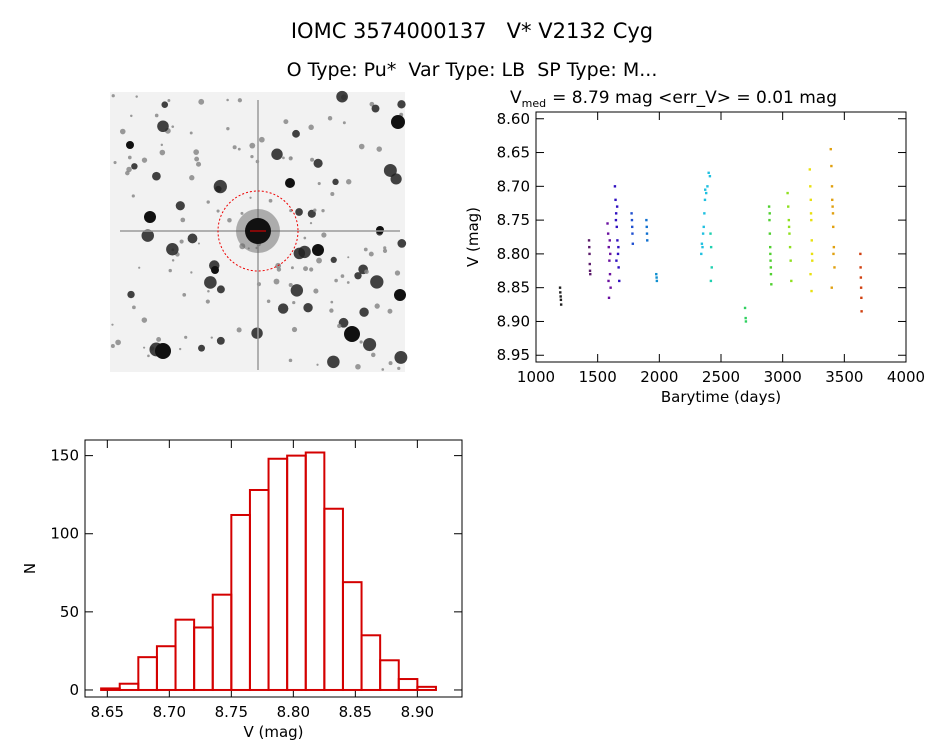 The height and width of the screenshot is (747, 944). I want to click on y-tick-label: 150, so click(64, 456).